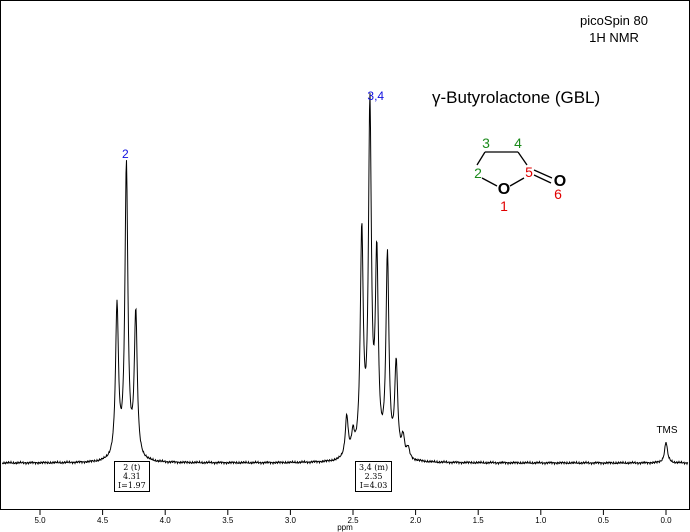 Image resolution: width=690 pixels, height=532 pixels. I want to click on x-tick-label: 1.0, so click(541, 520).